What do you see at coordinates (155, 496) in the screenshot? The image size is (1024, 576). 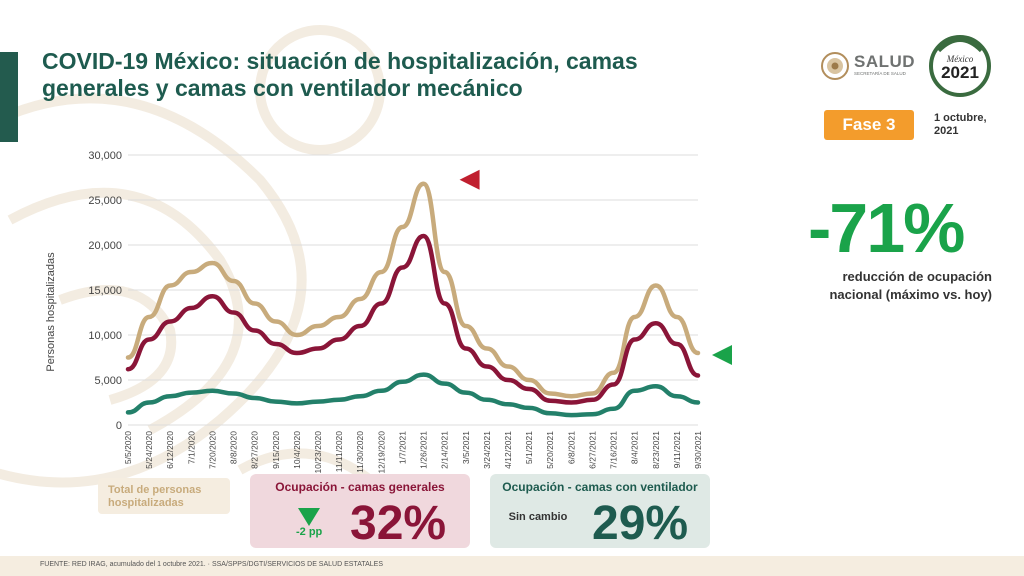 I see `total-hospitalized-label: Total de personas hospitalizadas` at bounding box center [155, 496].